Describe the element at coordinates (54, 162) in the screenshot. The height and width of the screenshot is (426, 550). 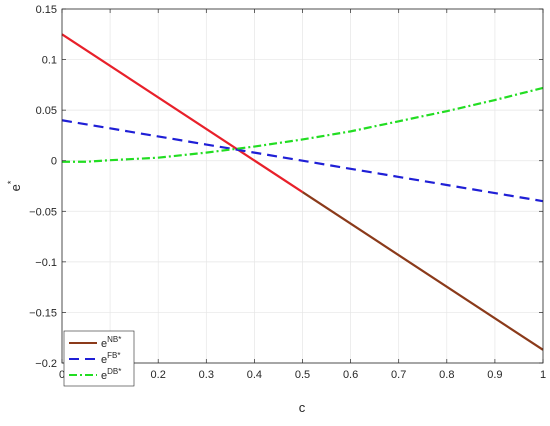
I see `y-tick-label: 0` at that location.